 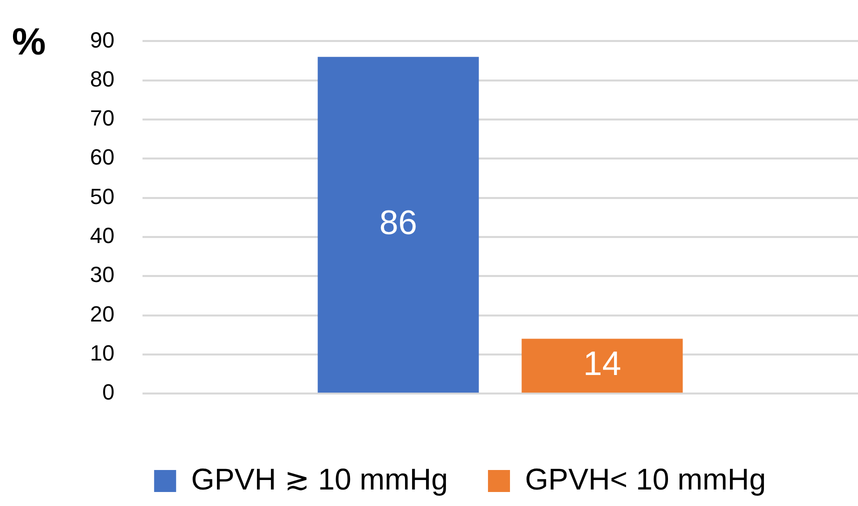 What do you see at coordinates (319, 479) in the screenshot?
I see `legend-label: GPVH ≳ 10 mmHg` at bounding box center [319, 479].